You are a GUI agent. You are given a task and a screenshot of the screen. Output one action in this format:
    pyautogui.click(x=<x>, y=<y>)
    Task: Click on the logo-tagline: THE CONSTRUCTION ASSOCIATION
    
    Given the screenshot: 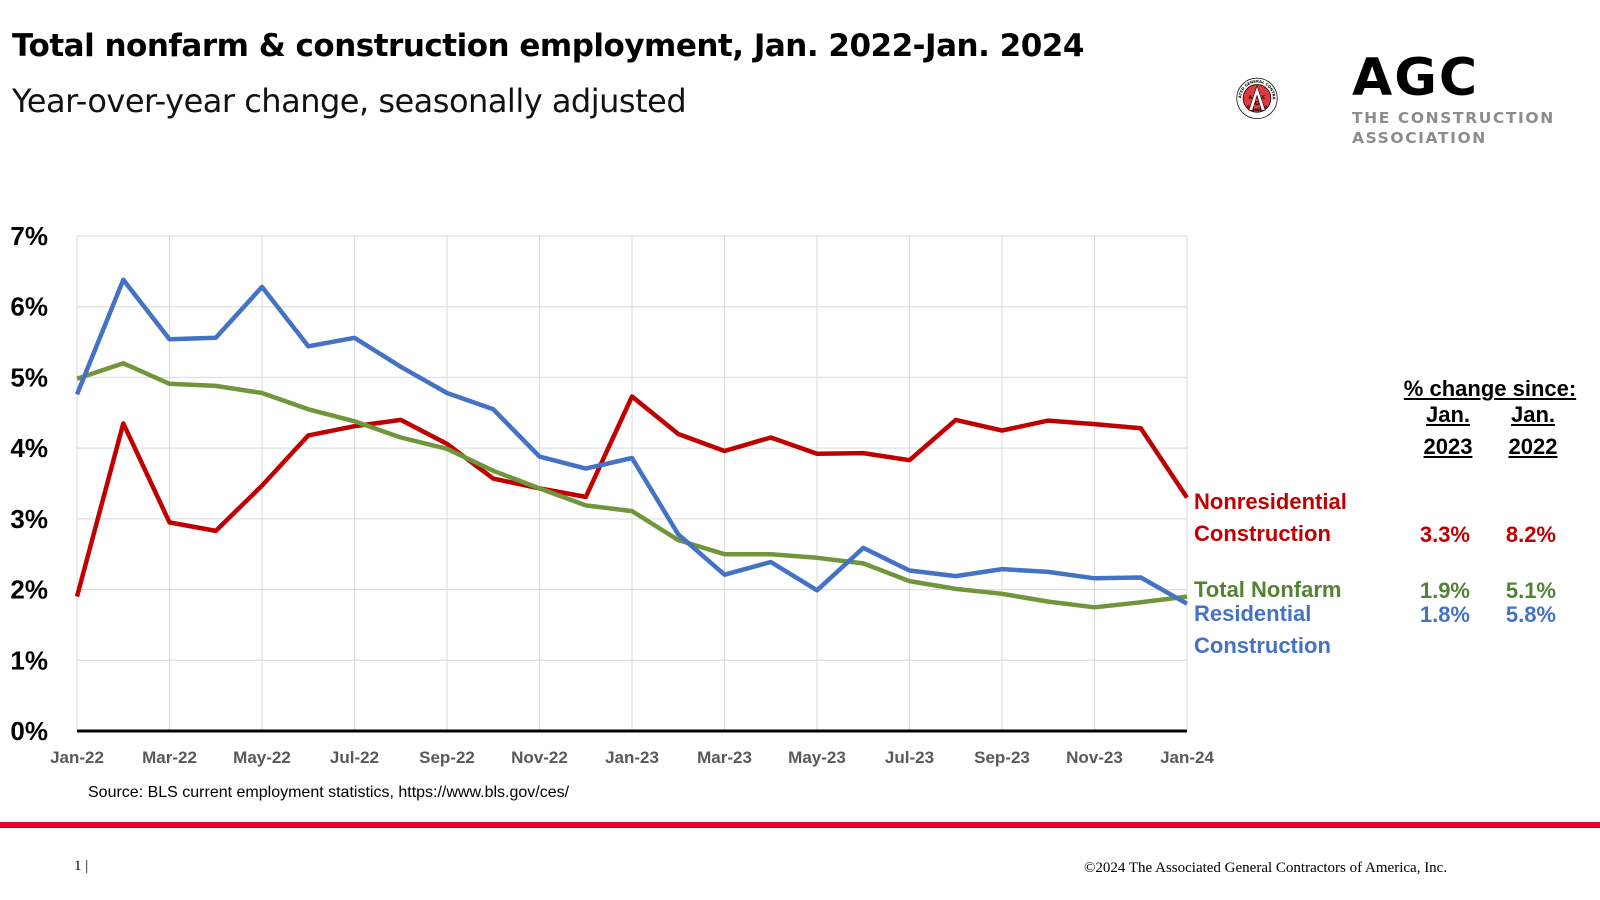 What is the action you would take?
    pyautogui.click(x=1453, y=128)
    